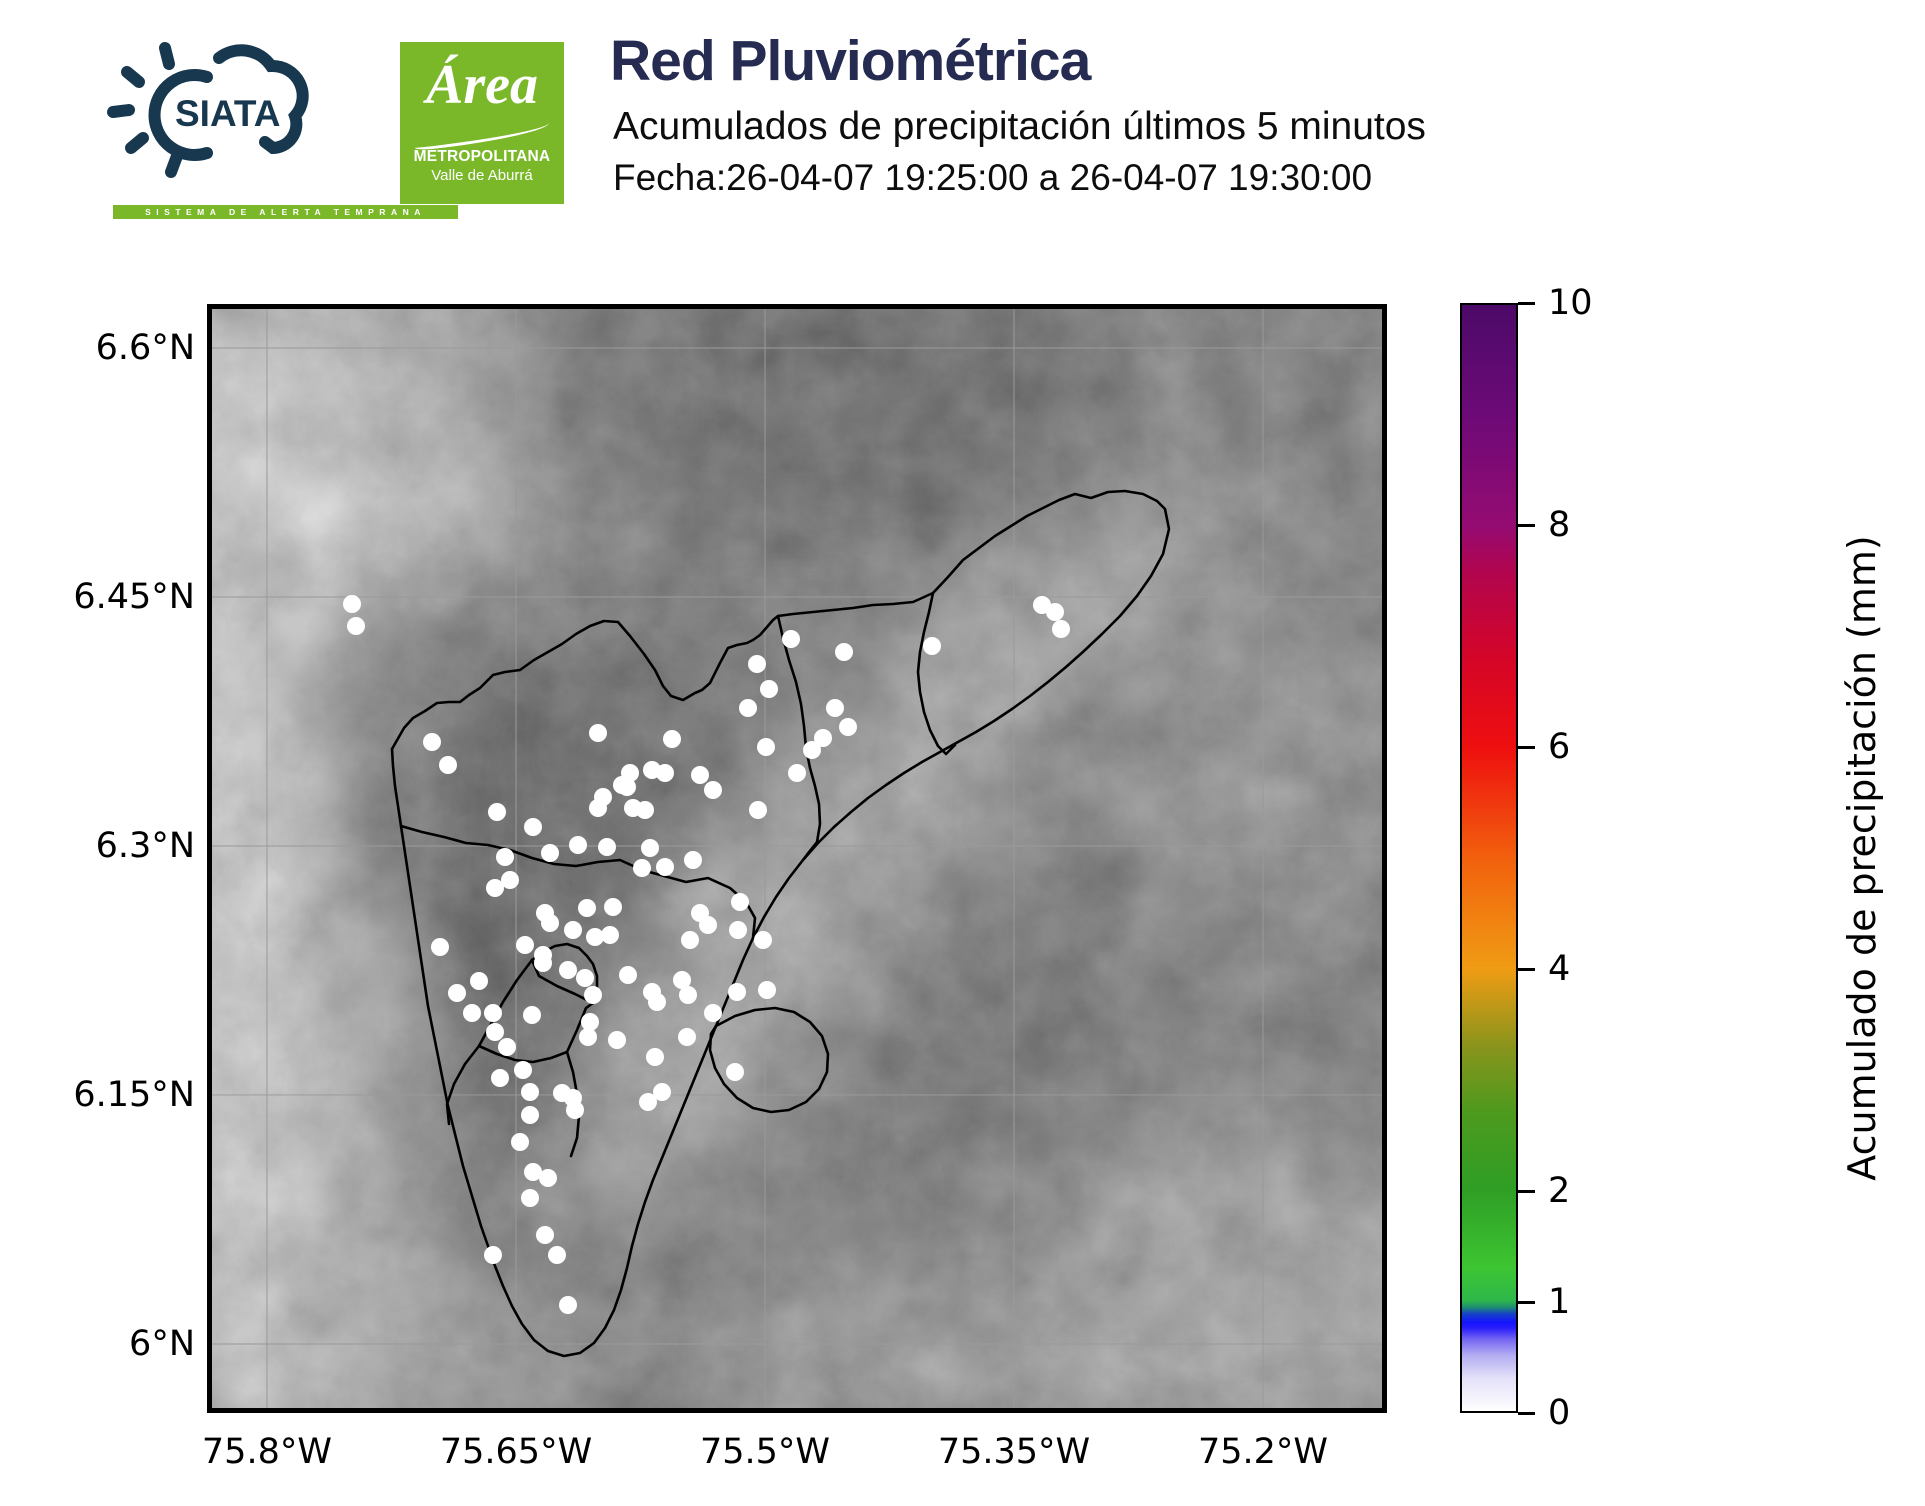 The height and width of the screenshot is (1506, 1925). What do you see at coordinates (285, 212) in the screenshot?
I see `siata-banner: SISTEMA DE ALERTA TEMPRANA` at bounding box center [285, 212].